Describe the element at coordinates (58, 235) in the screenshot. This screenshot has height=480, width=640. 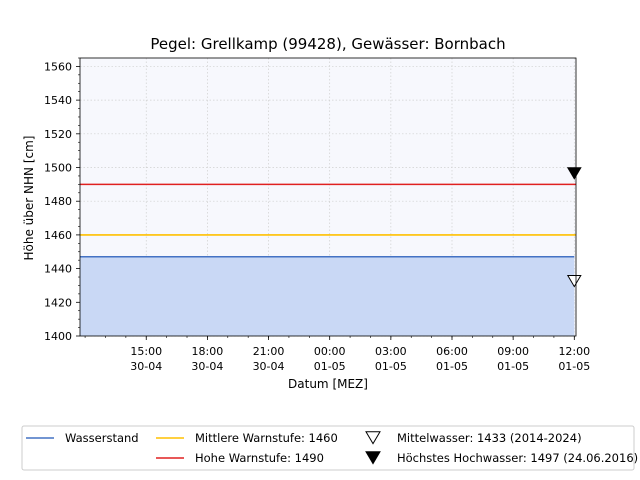
I see `y-tick-label: 1460` at that location.